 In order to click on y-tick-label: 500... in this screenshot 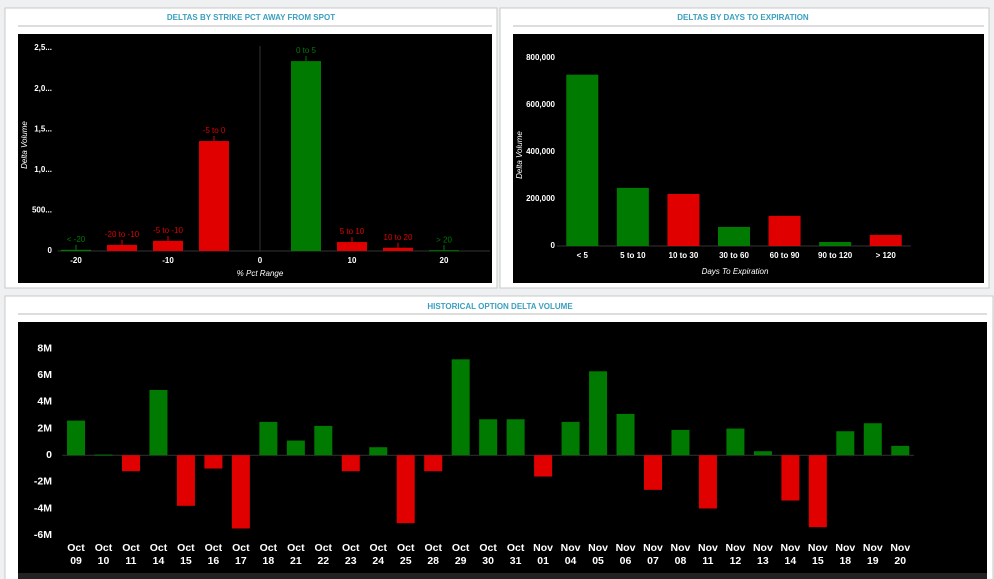, I will do `click(42, 210)`.